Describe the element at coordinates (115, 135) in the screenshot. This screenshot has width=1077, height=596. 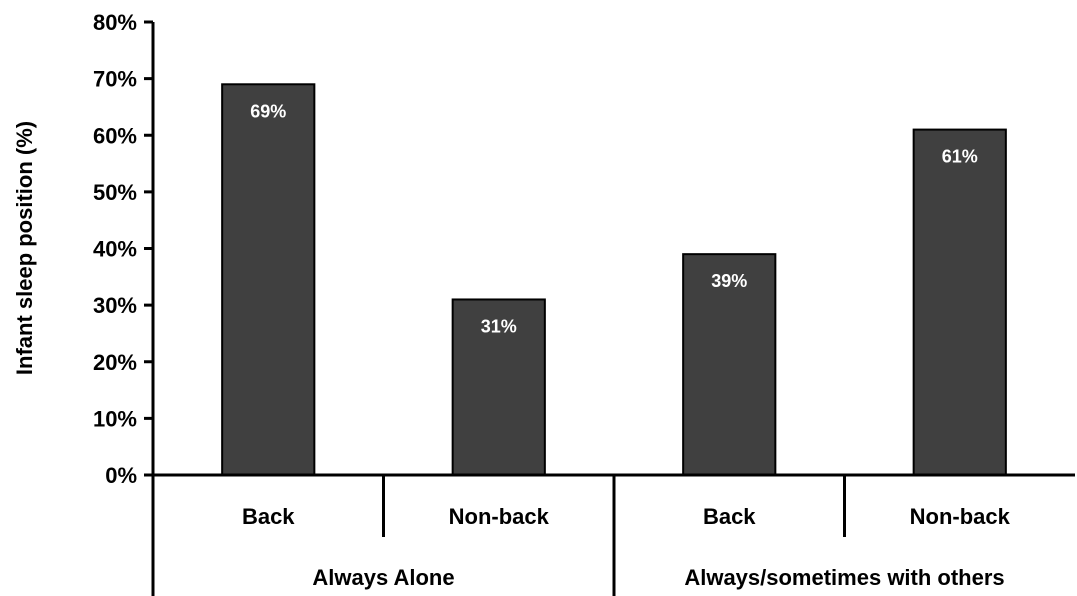
I see `y-tick-label: 60%` at that location.